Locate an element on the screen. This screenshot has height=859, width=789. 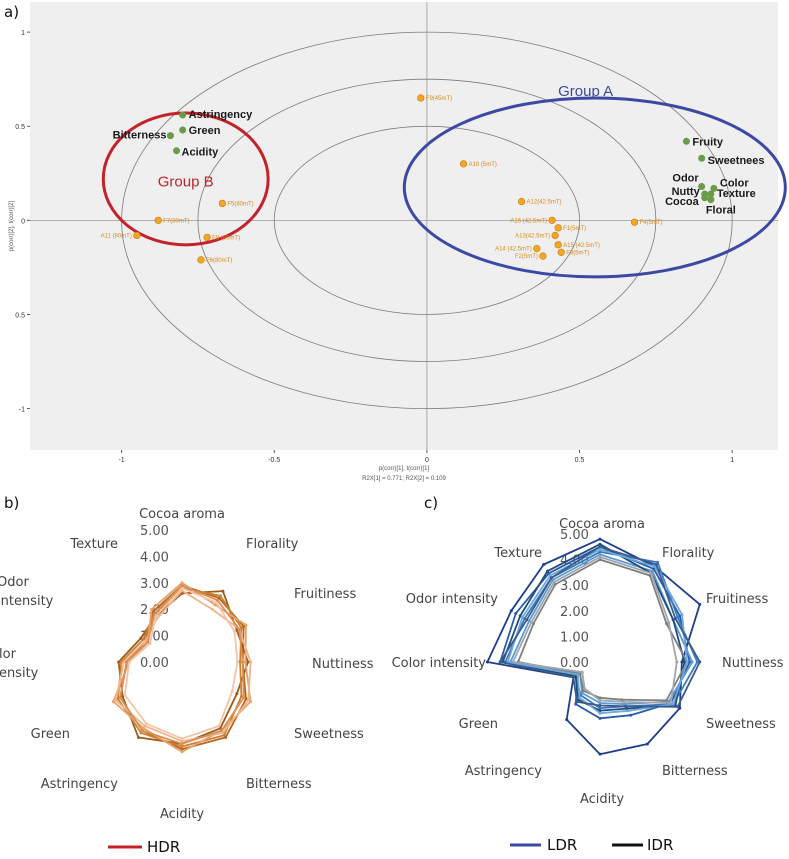
radar-axis-label-line: Florality is located at coordinates (272, 544).